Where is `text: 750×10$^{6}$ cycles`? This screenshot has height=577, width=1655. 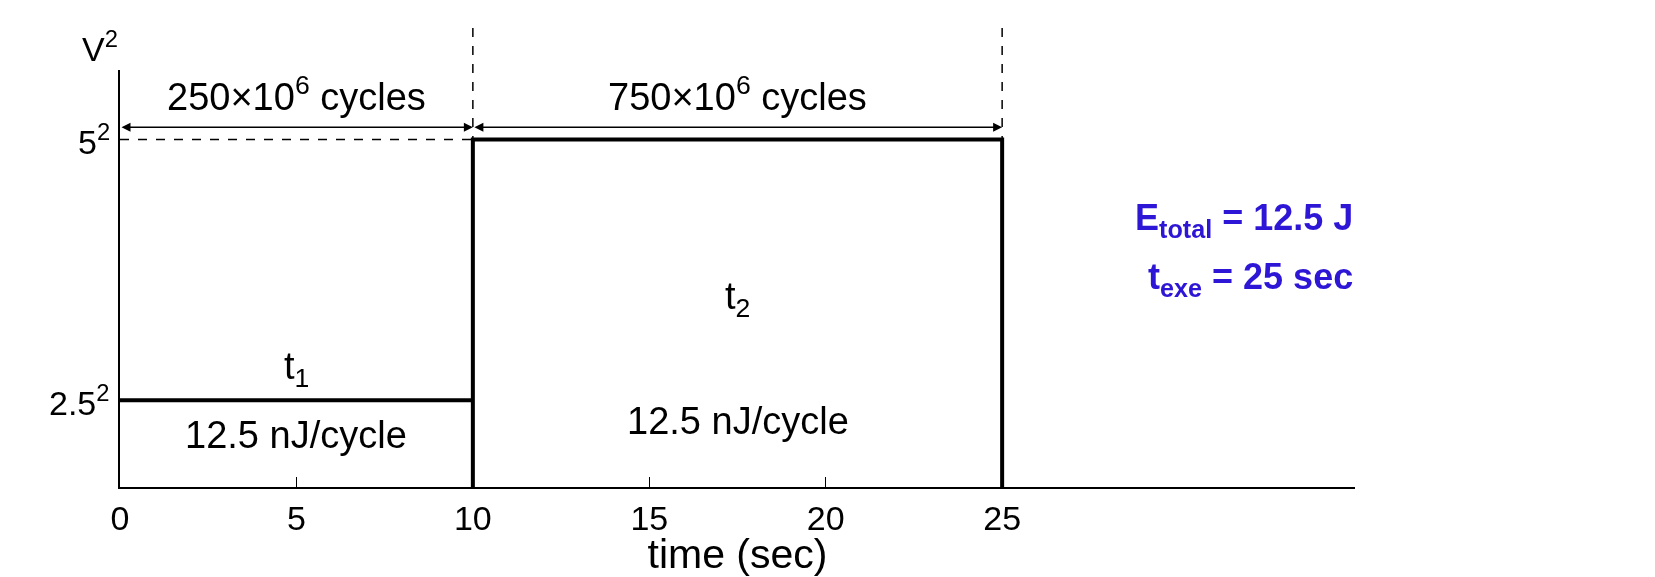 text: 750×10$^{6}$ cycles is located at coordinates (737, 94).